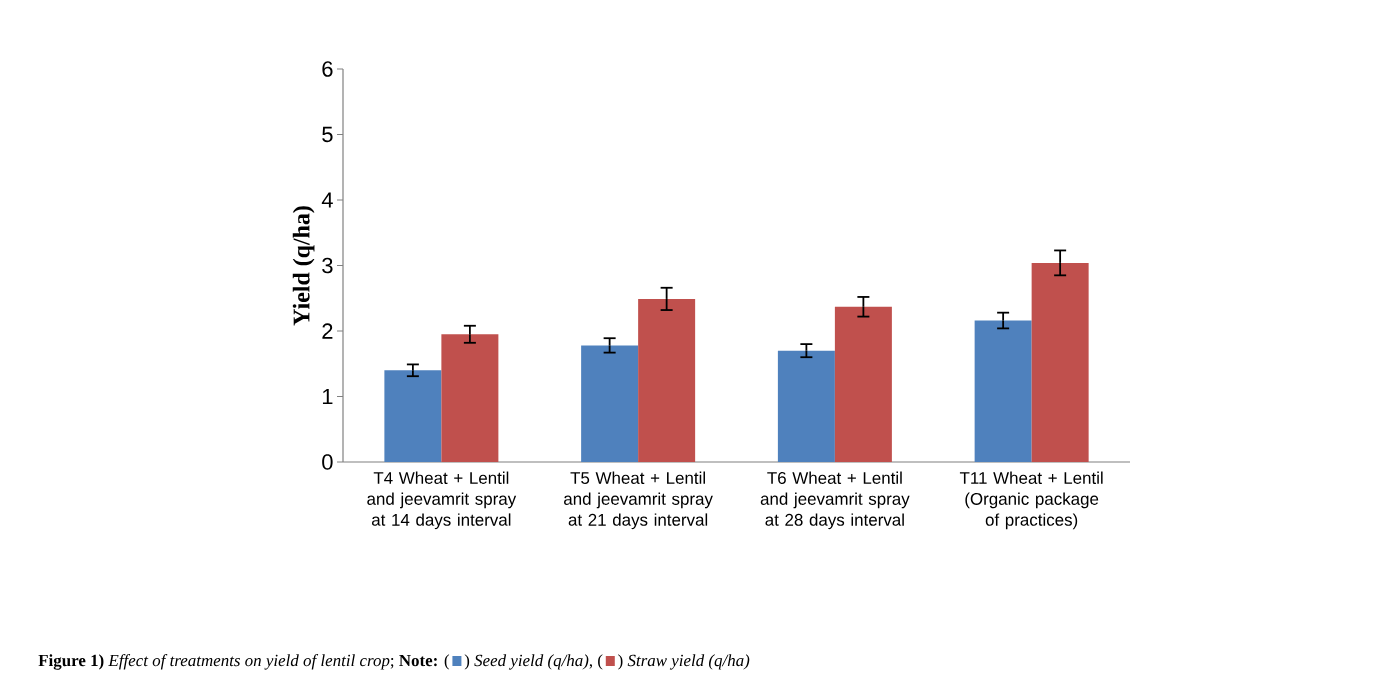 This screenshot has width=1397, height=682. What do you see at coordinates (688, 662) in the screenshot?
I see `legend-label: Straw yield (q/ha)` at bounding box center [688, 662].